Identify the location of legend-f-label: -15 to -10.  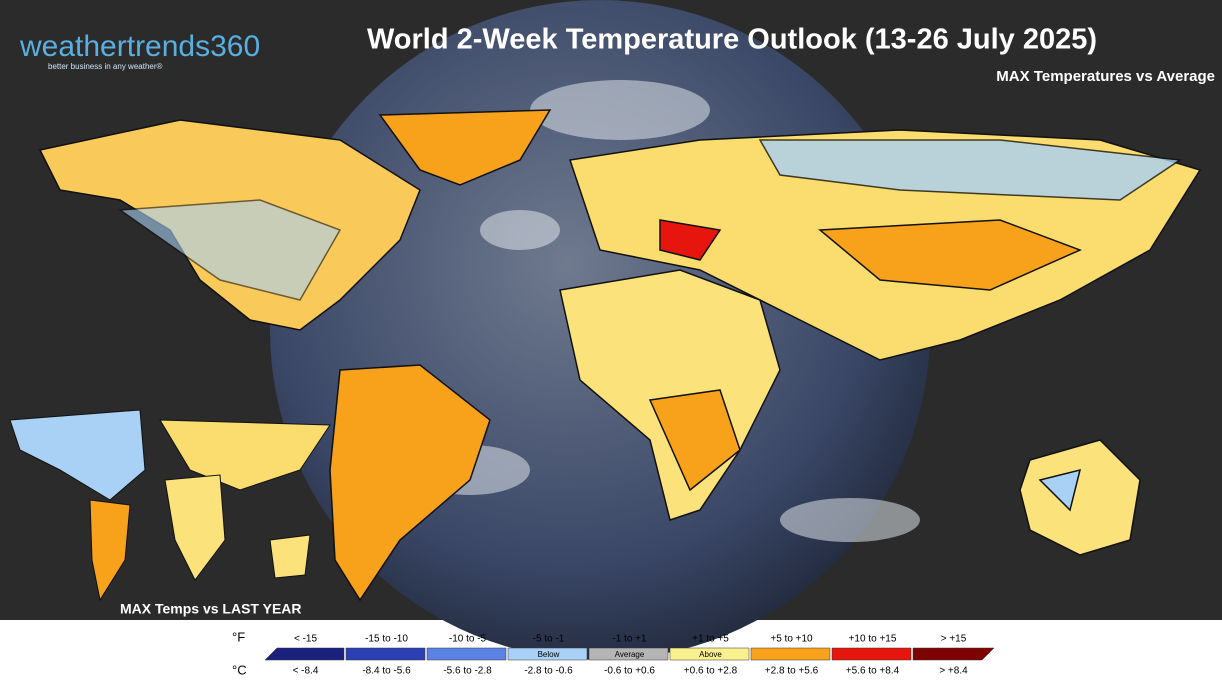
(386, 639).